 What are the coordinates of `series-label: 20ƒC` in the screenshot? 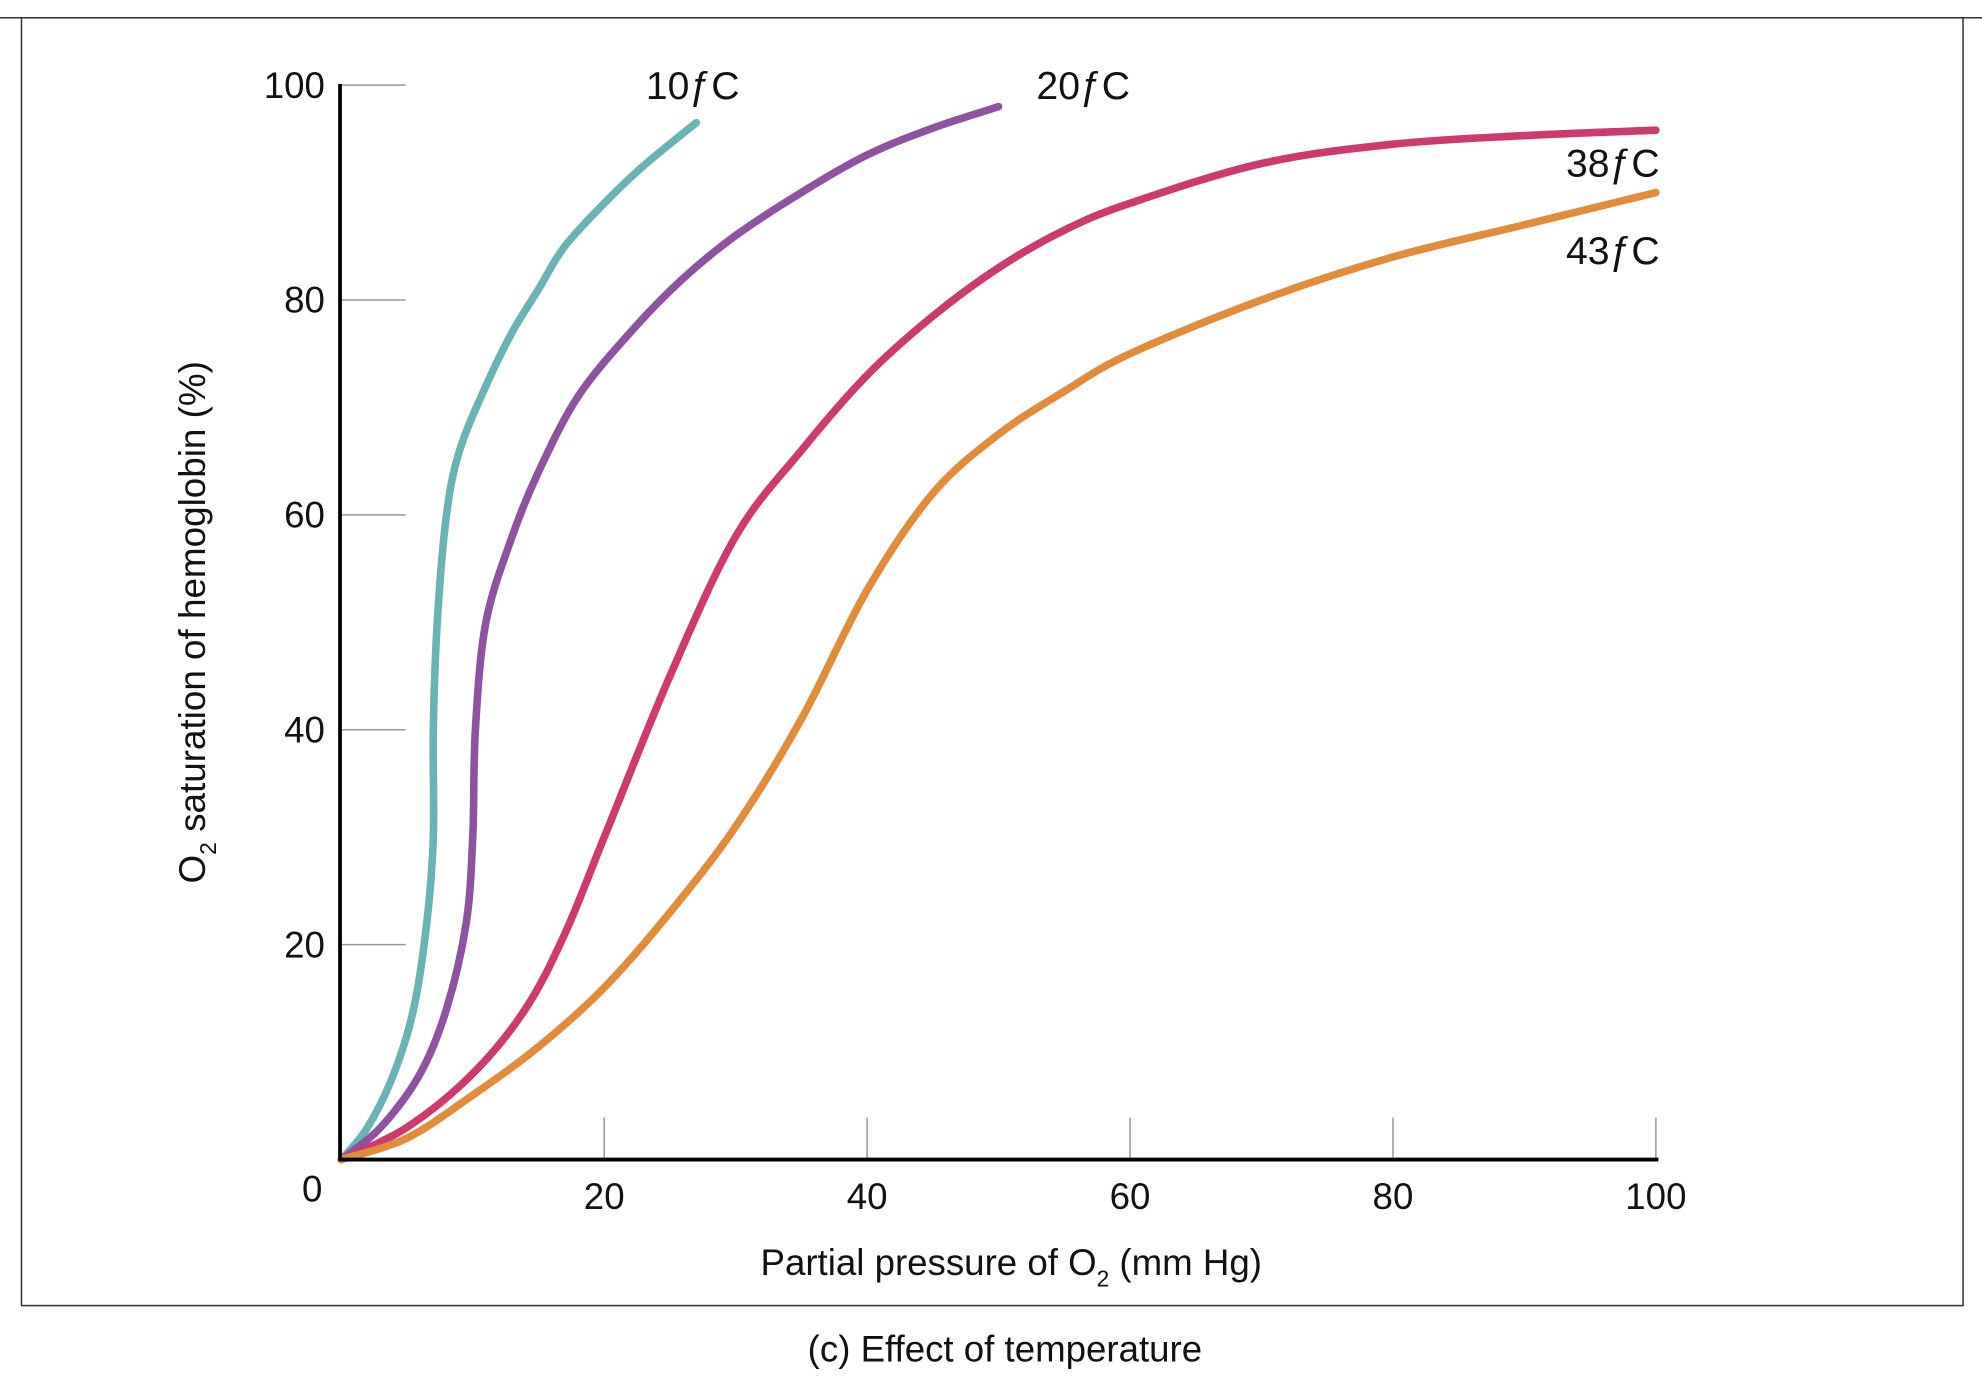 It's located at (1083, 86).